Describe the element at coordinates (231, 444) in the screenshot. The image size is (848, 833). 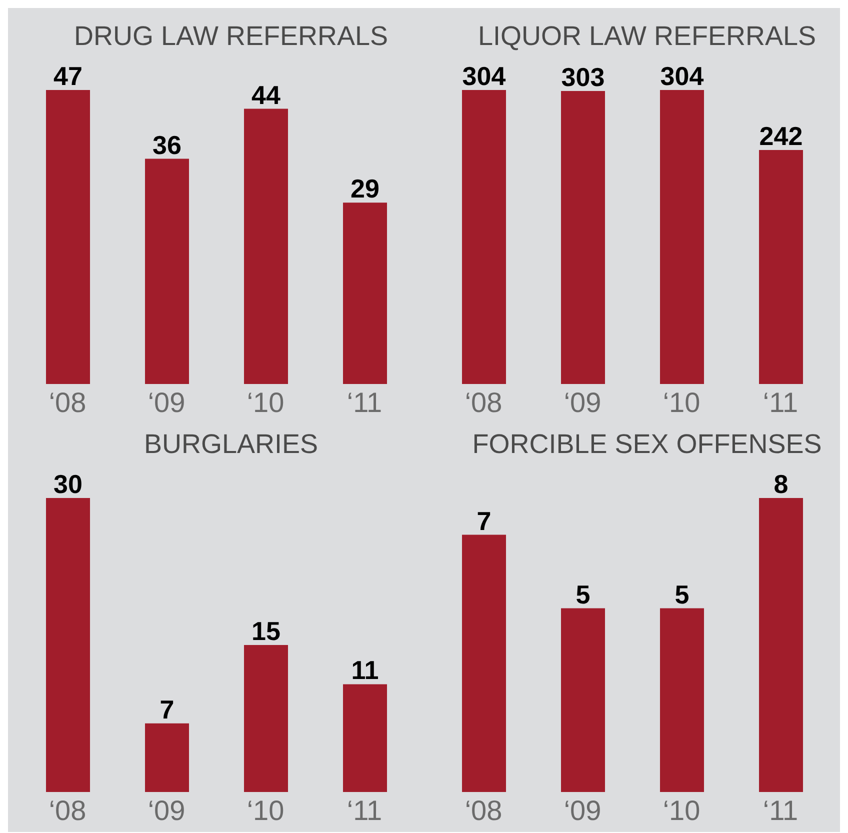
I see `chart-title: BURGLARIES` at that location.